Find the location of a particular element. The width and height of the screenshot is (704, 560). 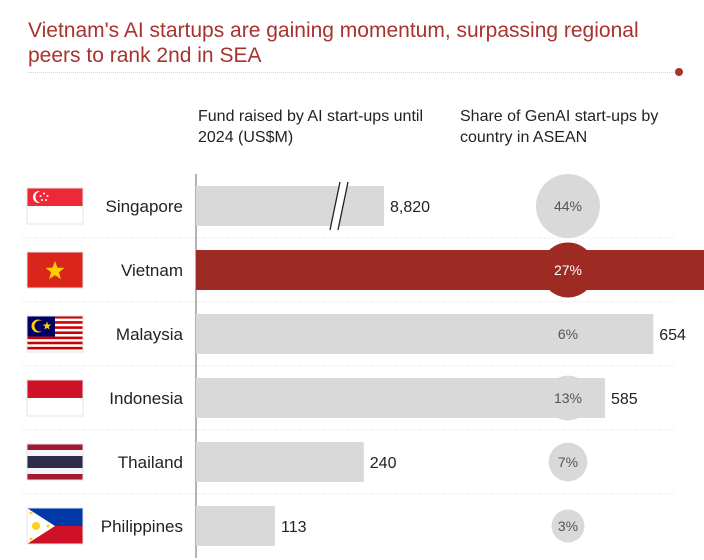

share-value-label: 44% is located at coordinates (568, 206).